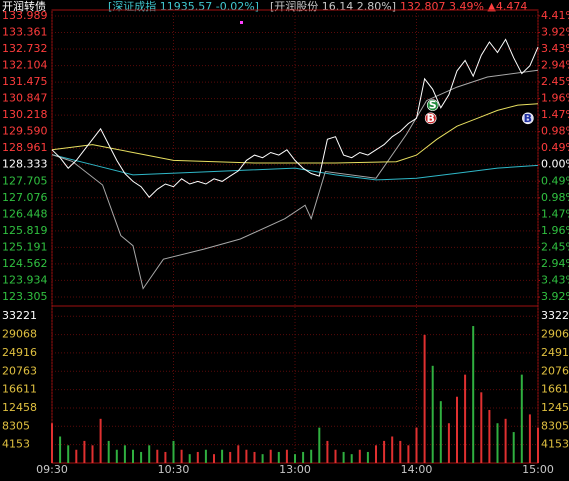 This screenshot has width=569, height=481. Describe the element at coordinates (25, 246) in the screenshot. I see `y-tick-label: 125.191` at that location.